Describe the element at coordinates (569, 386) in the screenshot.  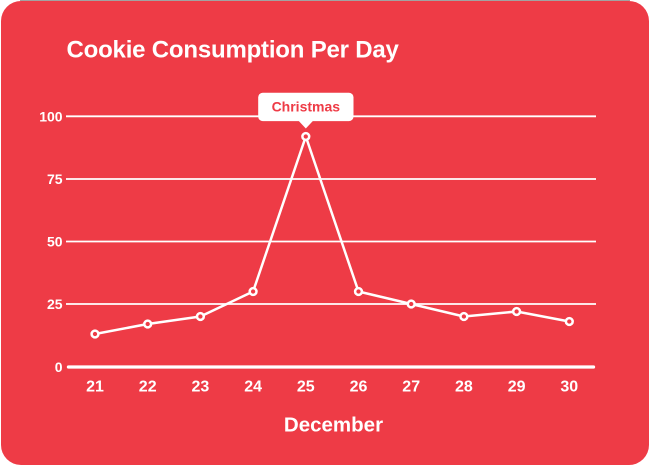
I see `svg-text: 30` at that location.